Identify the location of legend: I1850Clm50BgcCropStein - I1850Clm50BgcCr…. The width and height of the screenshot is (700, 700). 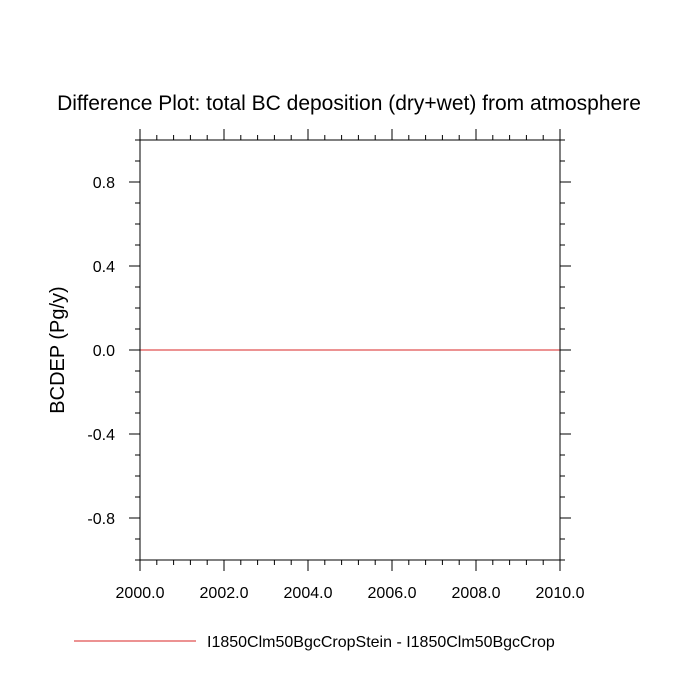
(314, 642).